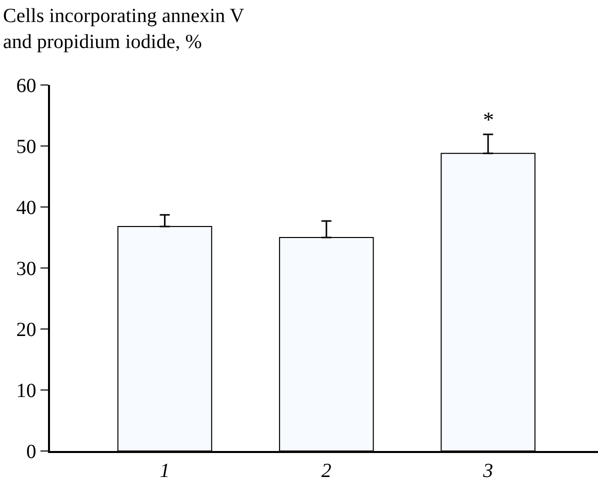  I want to click on y-tick-label: 20, so click(26, 330).